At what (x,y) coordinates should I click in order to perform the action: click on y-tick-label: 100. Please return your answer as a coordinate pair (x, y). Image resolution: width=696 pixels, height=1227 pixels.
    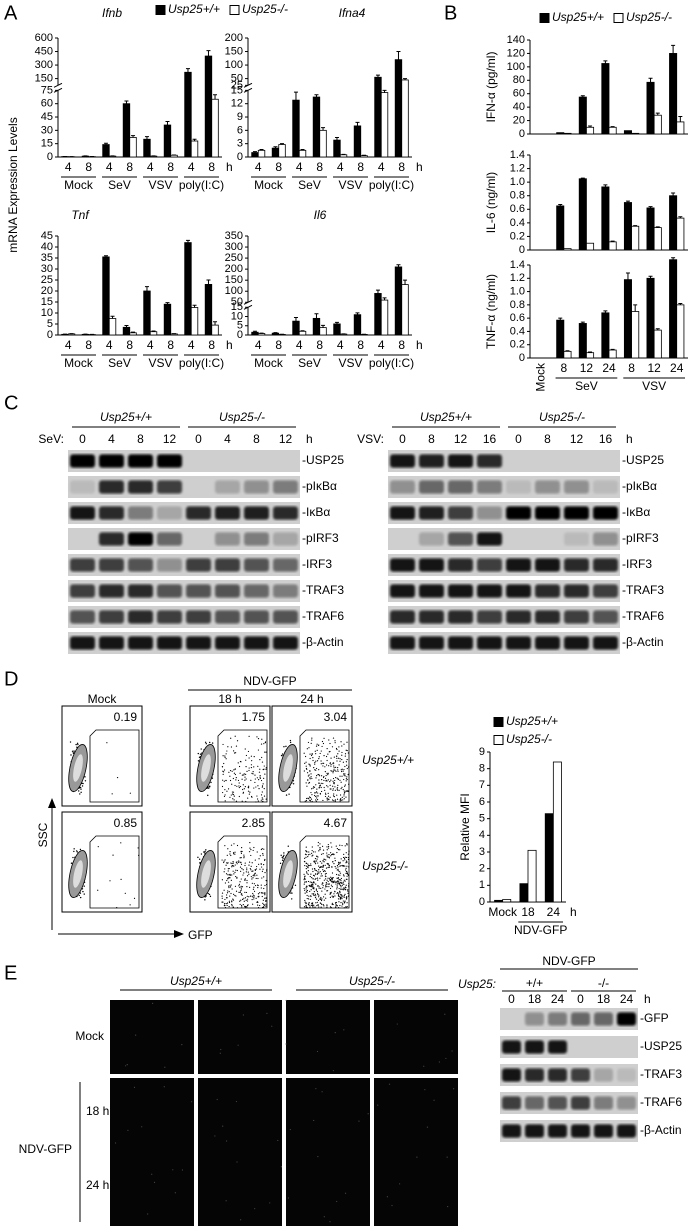
    Looking at the image, I should click on (234, 65).